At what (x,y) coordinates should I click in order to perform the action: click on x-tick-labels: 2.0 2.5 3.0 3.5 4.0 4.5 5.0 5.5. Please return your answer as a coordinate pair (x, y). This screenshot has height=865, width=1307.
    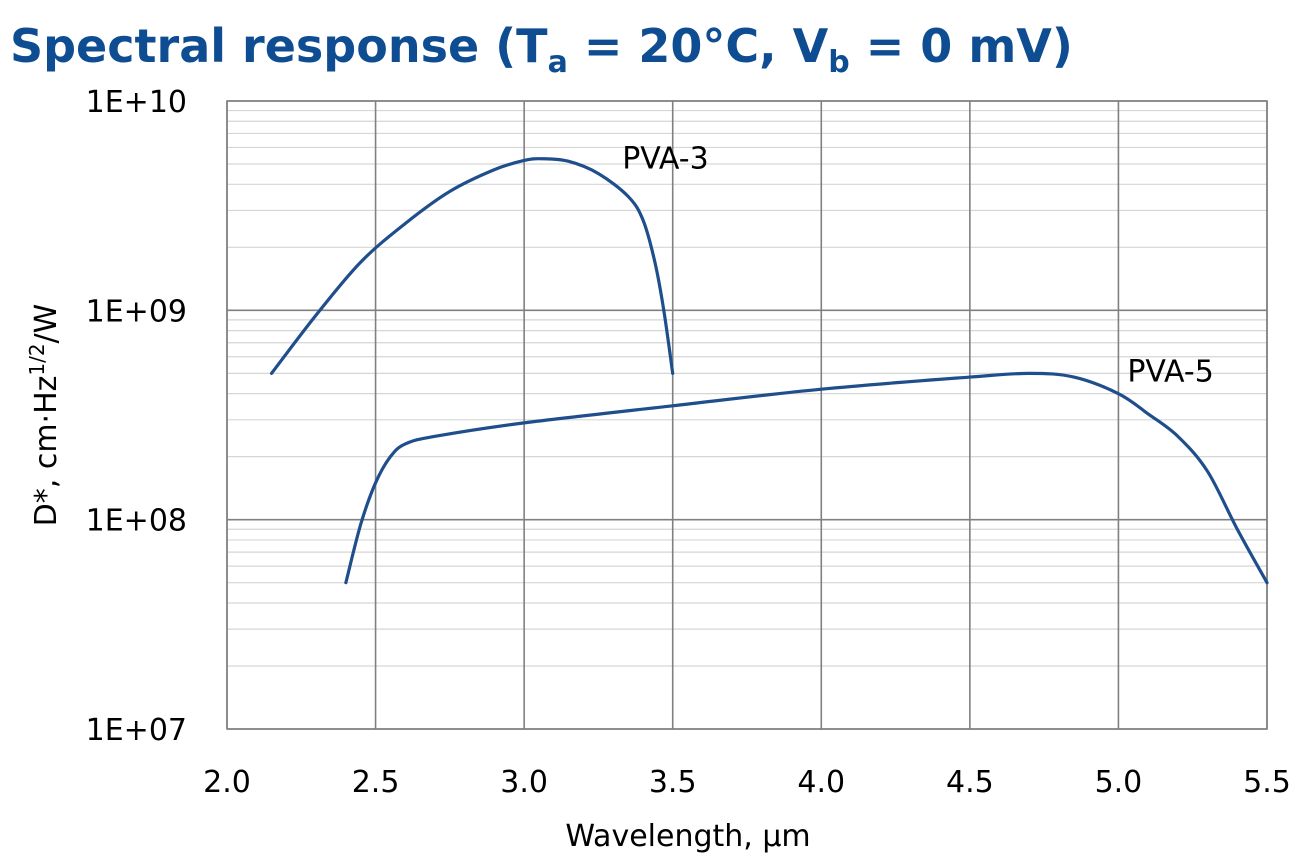
    Looking at the image, I should click on (747, 782).